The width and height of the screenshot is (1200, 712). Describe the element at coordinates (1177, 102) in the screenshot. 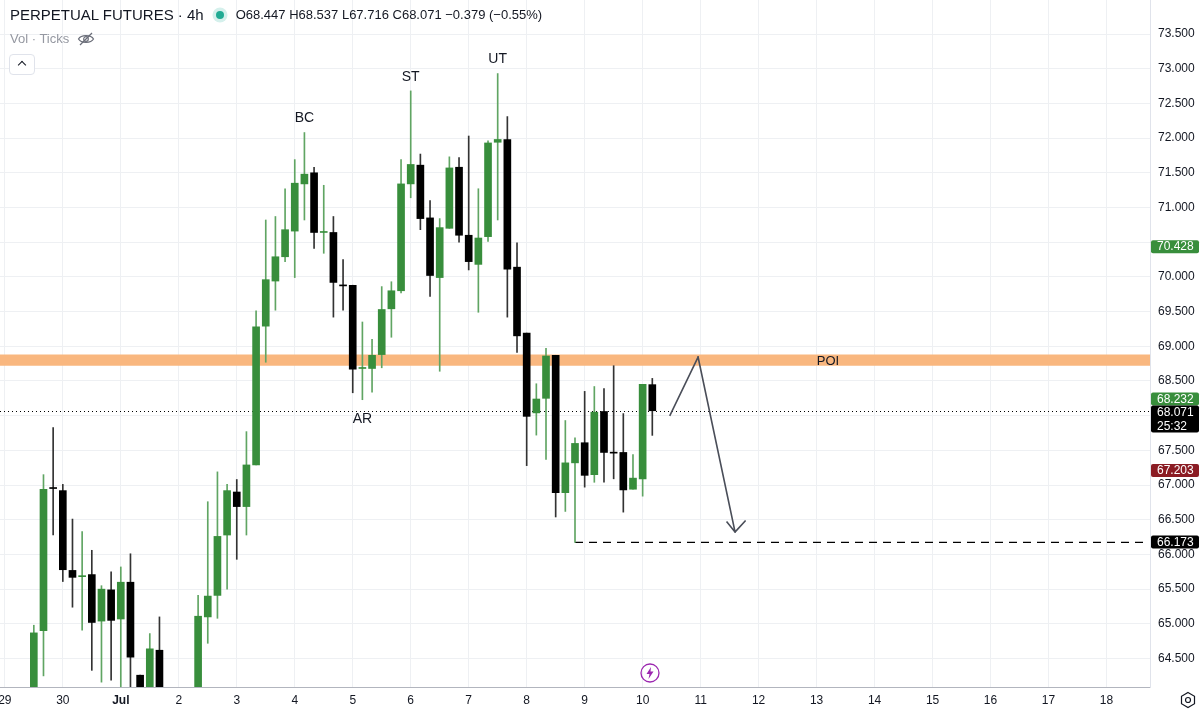

I see `y-tick-label: 72.500` at that location.